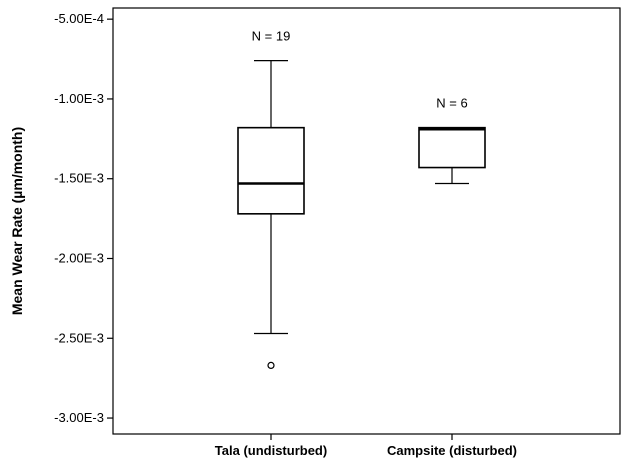 This screenshot has width=626, height=461. What do you see at coordinates (79, 257) in the screenshot?
I see `y-tick-label: -2.00E-3` at bounding box center [79, 257].